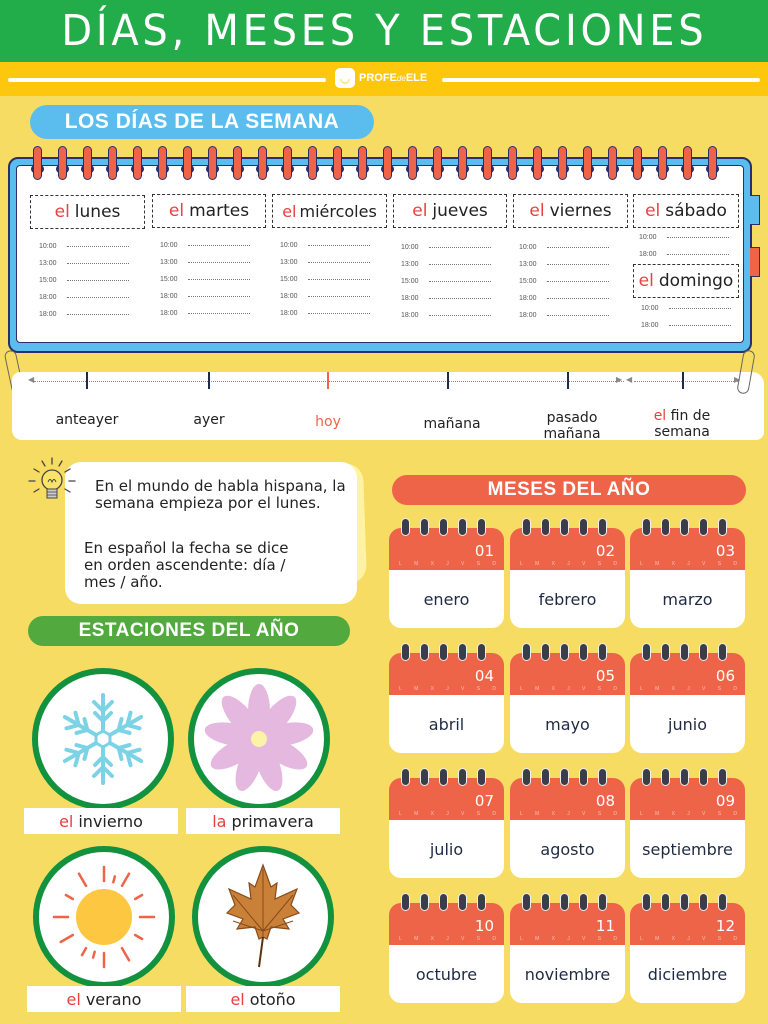  What do you see at coordinates (384, 31) in the screenshot?
I see `title-banner: DÍAS, MESES Y ESTACIONES` at bounding box center [384, 31].